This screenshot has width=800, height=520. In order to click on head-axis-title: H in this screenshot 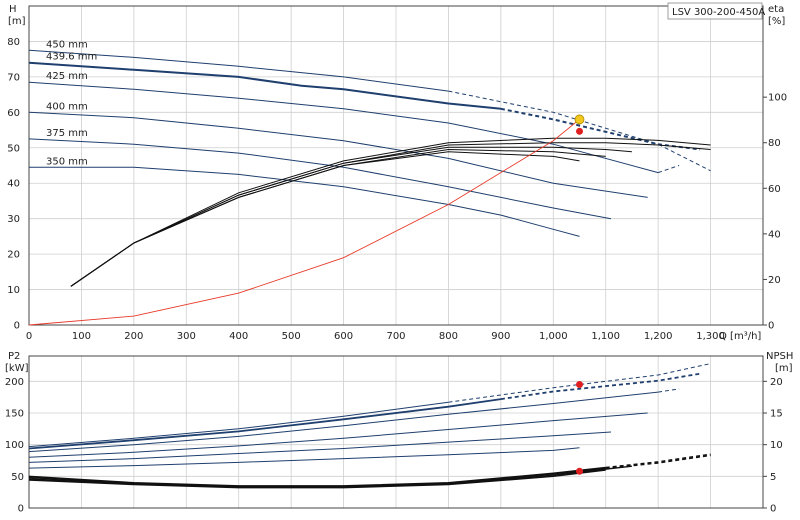, I will do `click(13, 9)`.